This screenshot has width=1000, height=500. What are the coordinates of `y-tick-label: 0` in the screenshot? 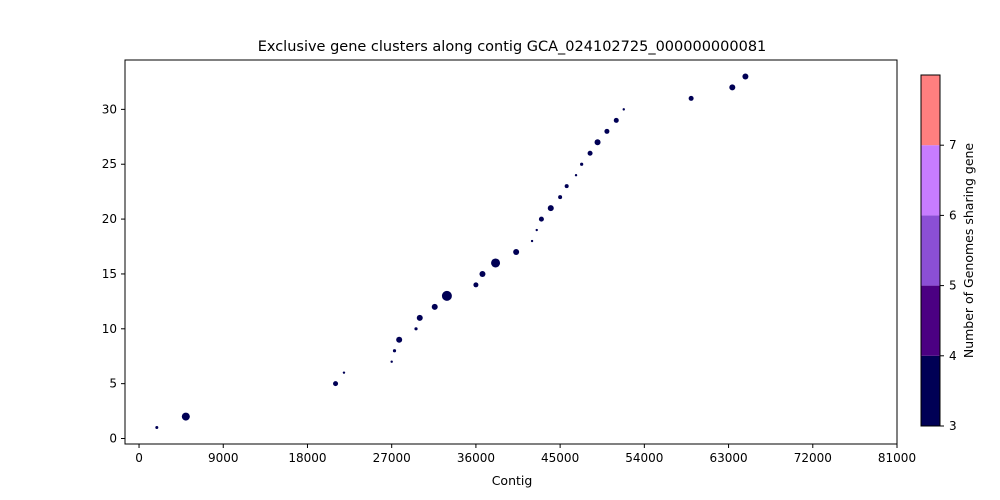 It's located at (113, 439).